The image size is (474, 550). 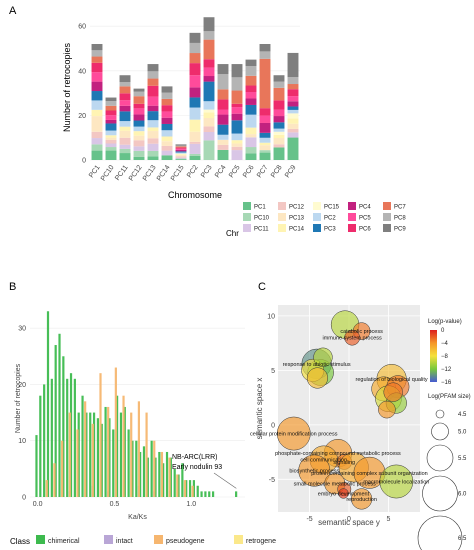 What do you see at coordinates (361, 500) in the screenshot?
I see `panel-c-bubble-label: reproduction` at bounding box center [361, 500].